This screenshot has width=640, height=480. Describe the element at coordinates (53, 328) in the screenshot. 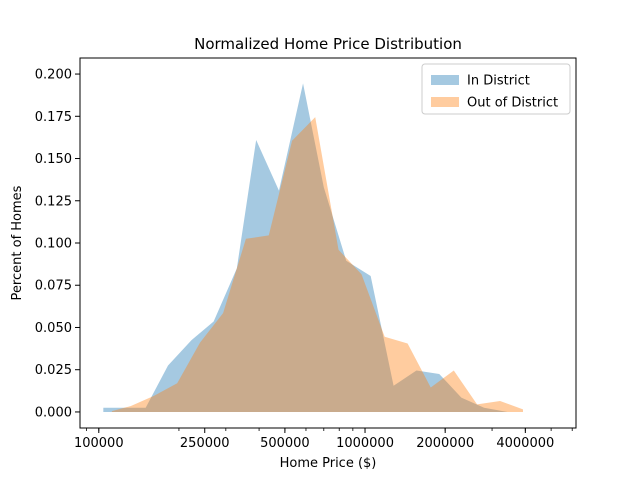

I see `y-tick-label: 0.050` at that location.